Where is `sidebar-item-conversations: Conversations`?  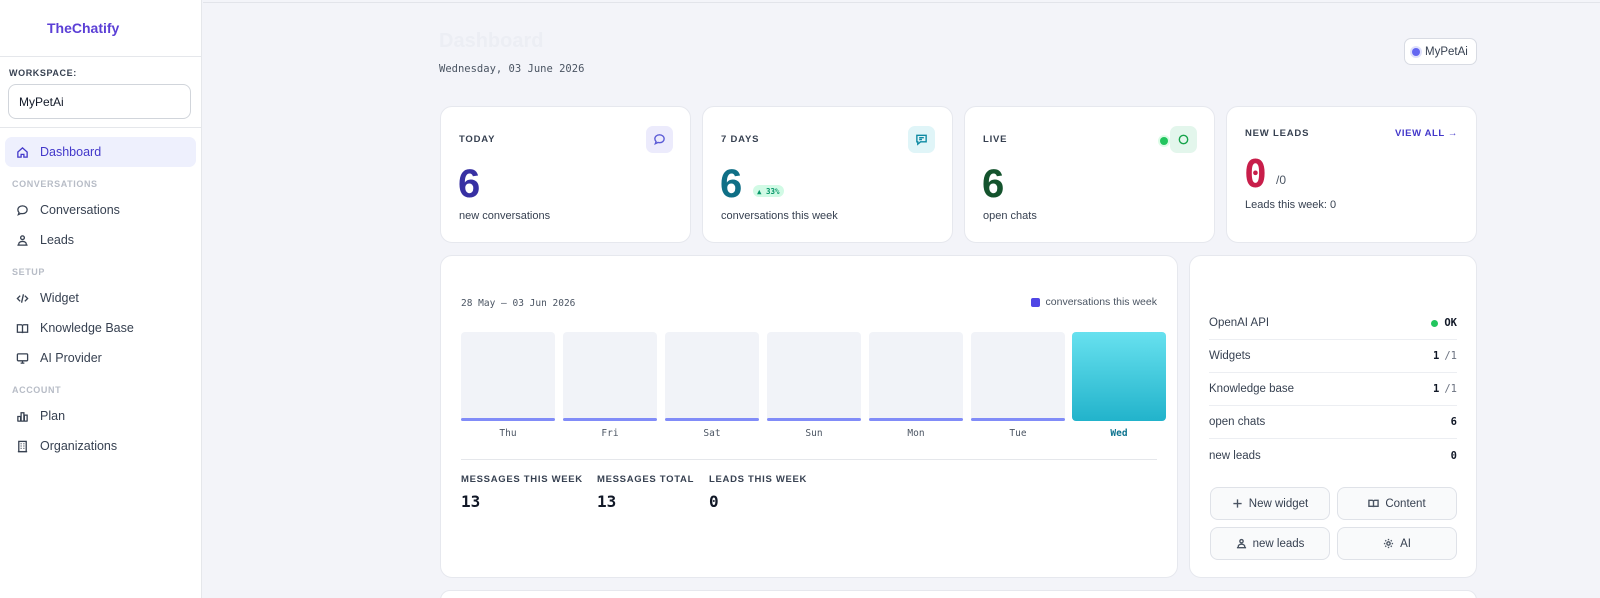
sidebar-item-conversations: Conversations is located at coordinates (100, 210).